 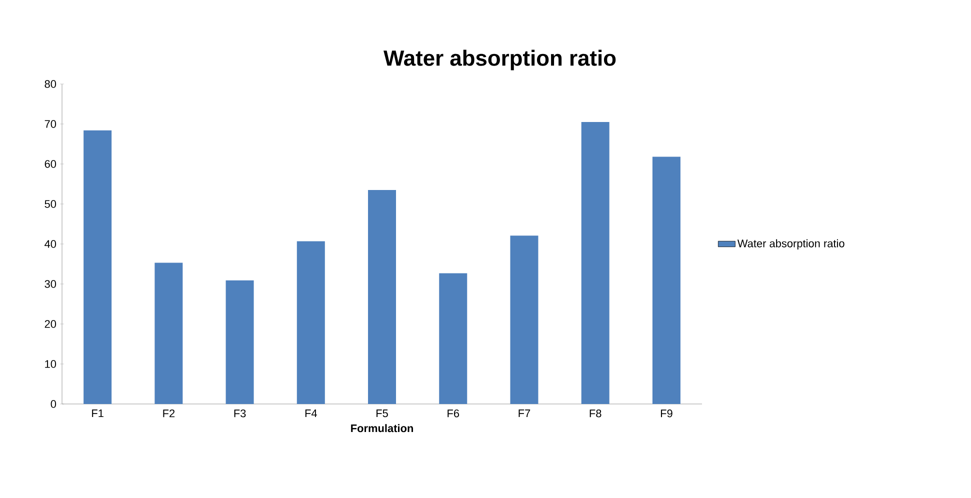 What do you see at coordinates (524, 414) in the screenshot?
I see `x-tick-label: F7` at bounding box center [524, 414].